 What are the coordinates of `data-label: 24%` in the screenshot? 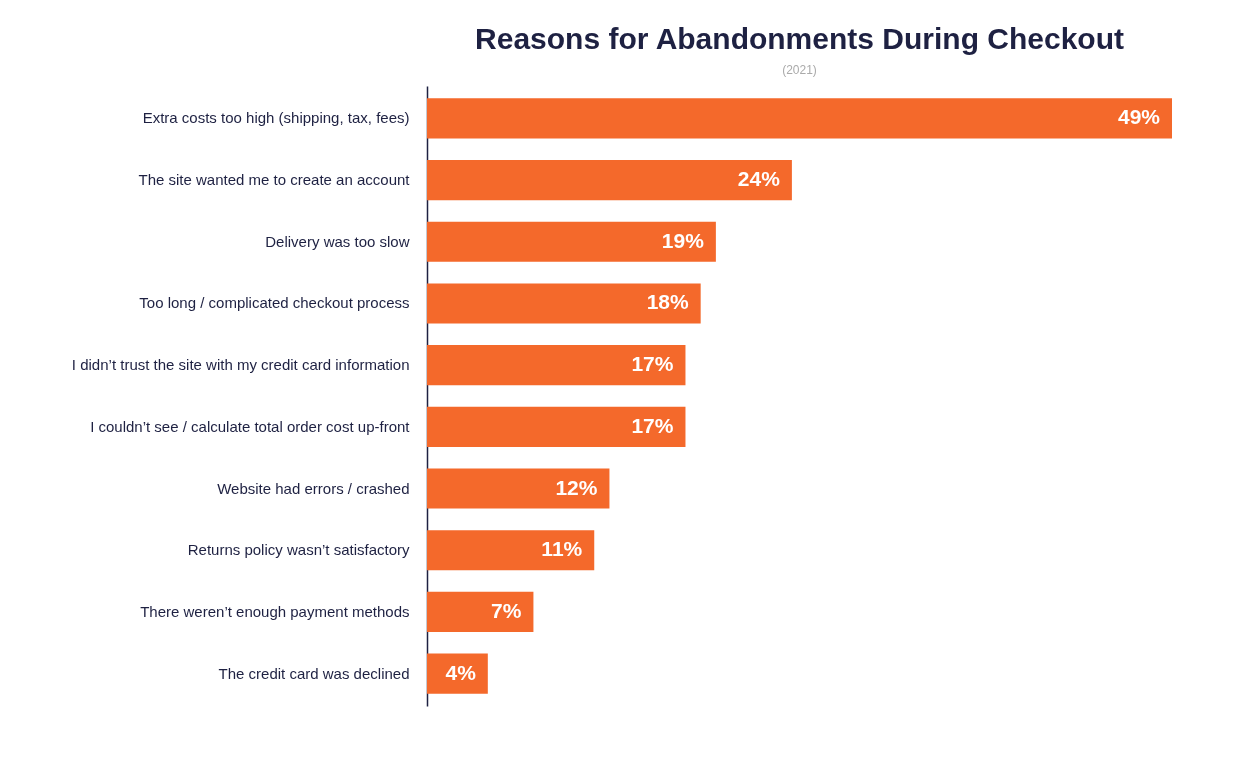 It's located at (759, 179).